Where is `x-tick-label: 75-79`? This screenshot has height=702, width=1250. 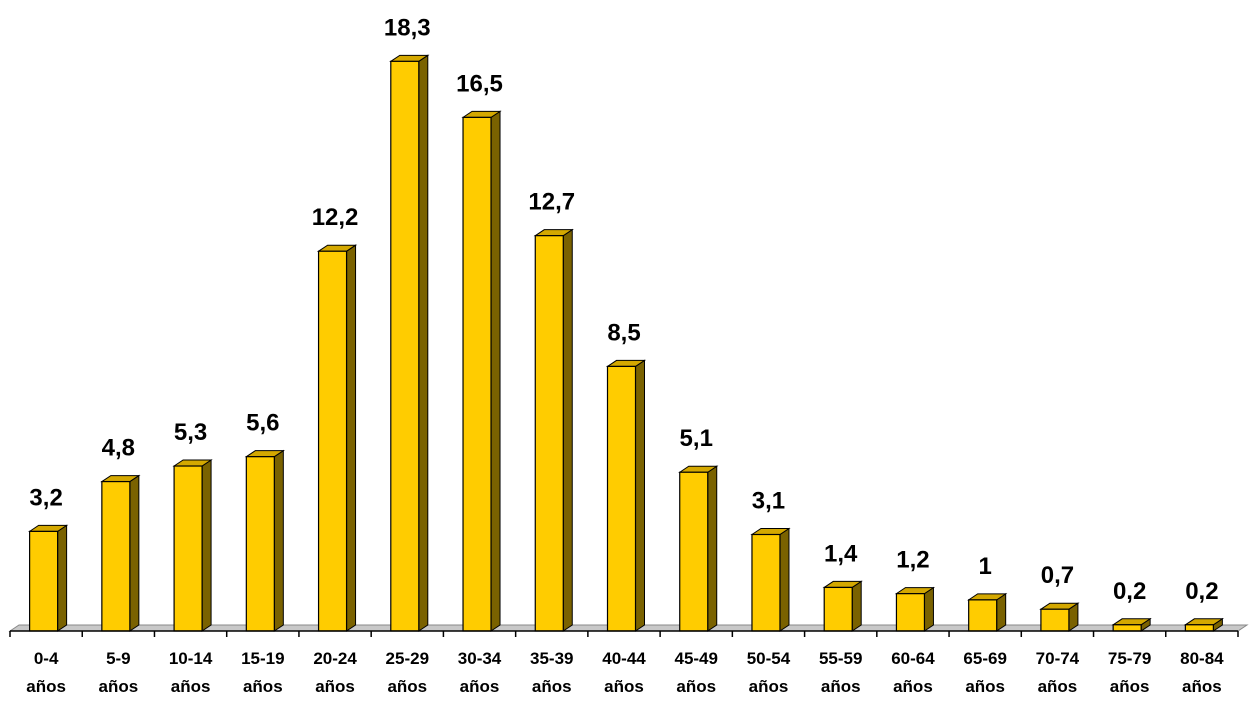
x-tick-label: 75-79 is located at coordinates (1129, 658).